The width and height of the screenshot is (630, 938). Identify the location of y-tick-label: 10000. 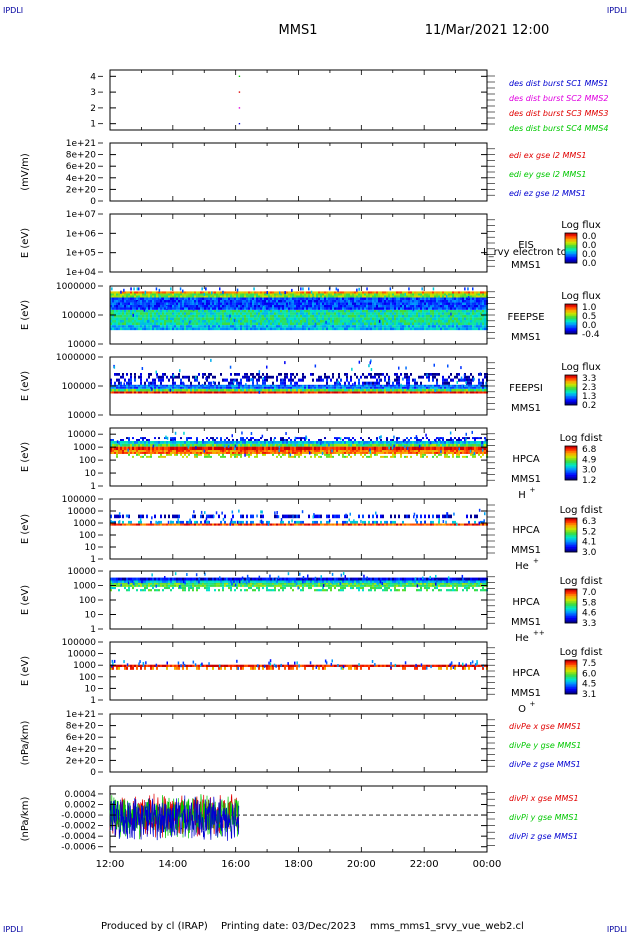
(81, 416).